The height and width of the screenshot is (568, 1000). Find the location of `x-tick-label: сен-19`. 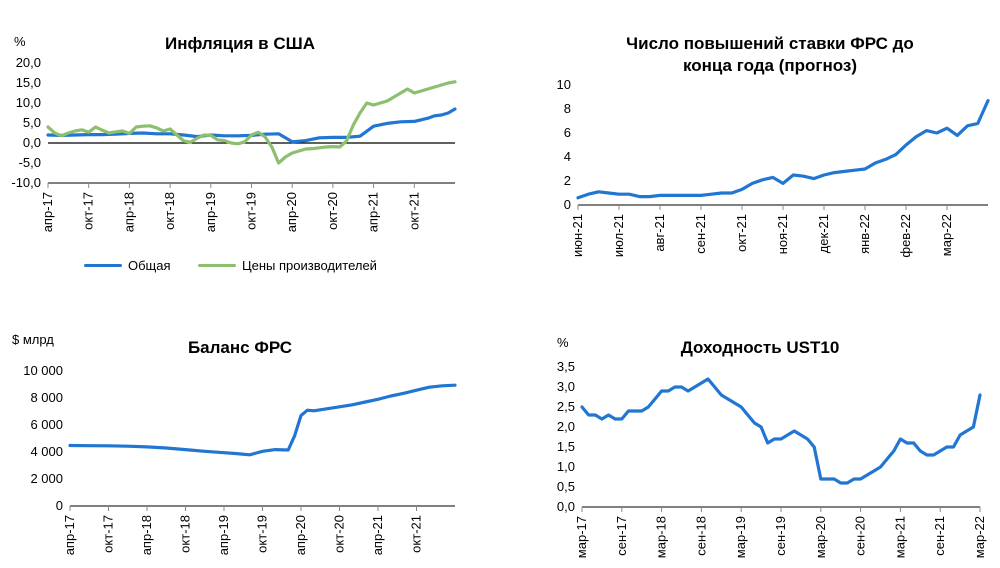

x-tick-label: сен-19 is located at coordinates (780, 536).